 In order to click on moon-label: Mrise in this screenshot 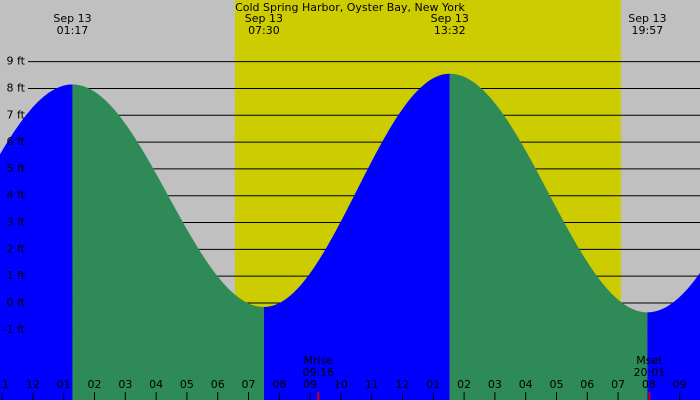, I will do `click(319, 360)`.